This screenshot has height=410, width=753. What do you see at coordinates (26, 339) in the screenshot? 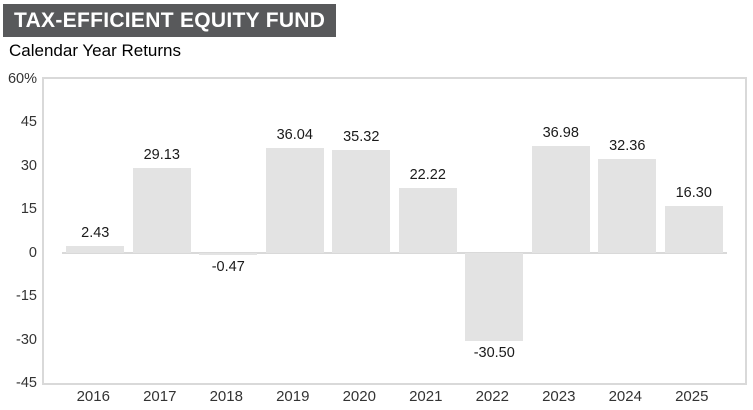
I see `y-tick-label: -30` at bounding box center [26, 339].